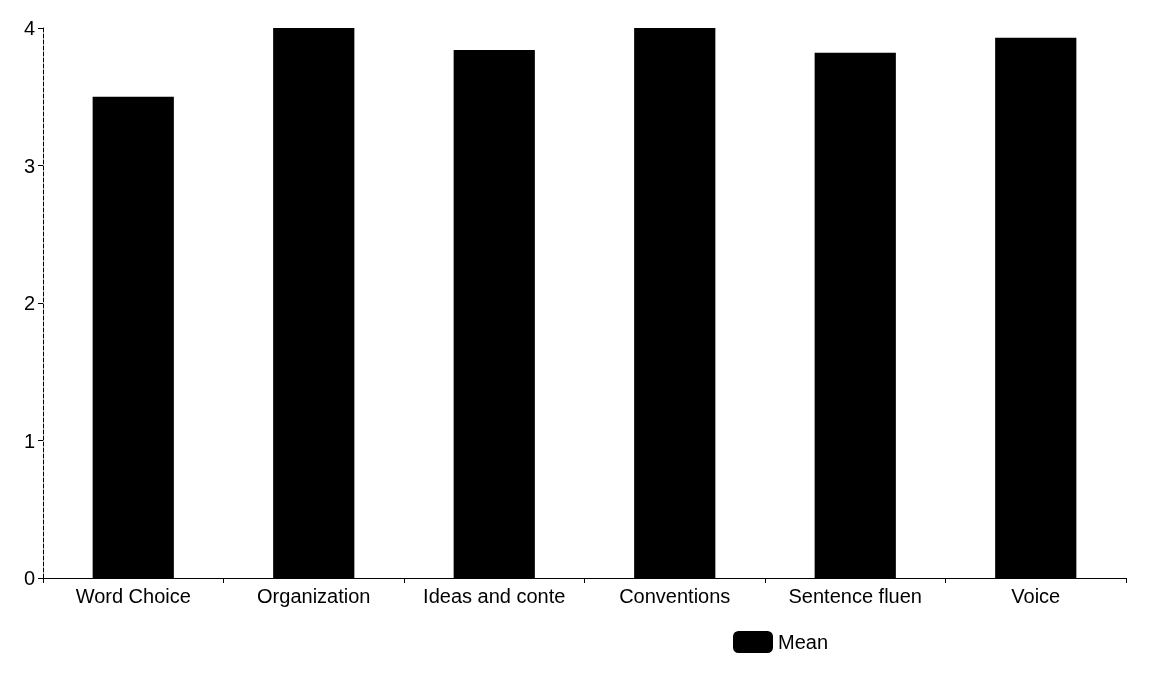 The height and width of the screenshot is (673, 1159). Describe the element at coordinates (803, 642) in the screenshot. I see `legend-label: Mean` at that location.